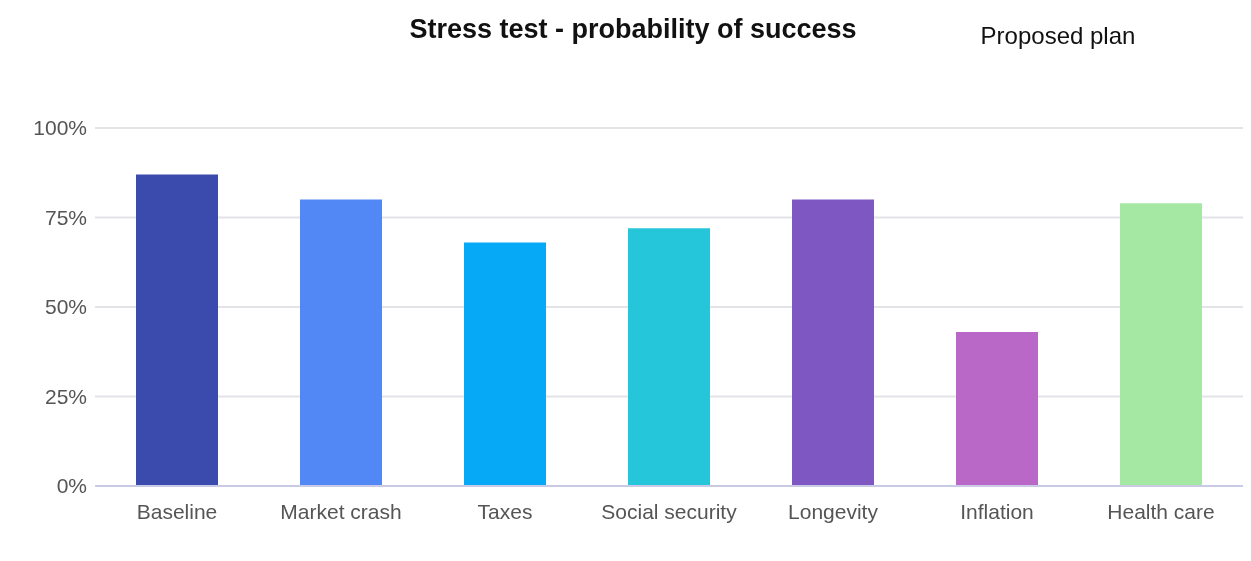  What do you see at coordinates (1161, 511) in the screenshot?
I see `x-tick-label: Health care` at bounding box center [1161, 511].